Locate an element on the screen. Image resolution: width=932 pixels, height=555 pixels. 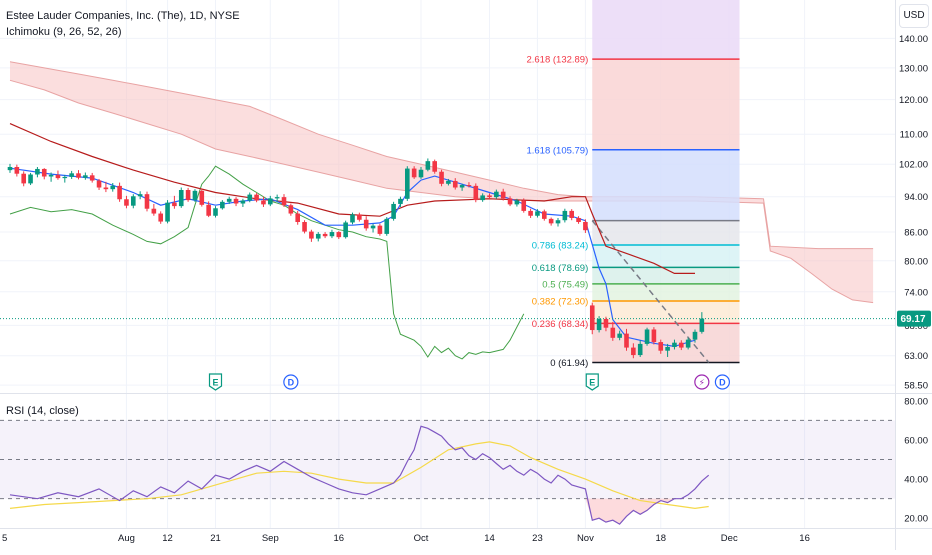
event-marker-icon is located at coordinates (291, 382).